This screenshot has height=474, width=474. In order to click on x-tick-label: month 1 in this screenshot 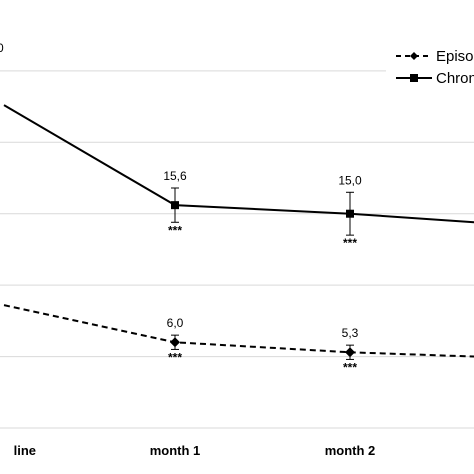, I will do `click(175, 450)`.